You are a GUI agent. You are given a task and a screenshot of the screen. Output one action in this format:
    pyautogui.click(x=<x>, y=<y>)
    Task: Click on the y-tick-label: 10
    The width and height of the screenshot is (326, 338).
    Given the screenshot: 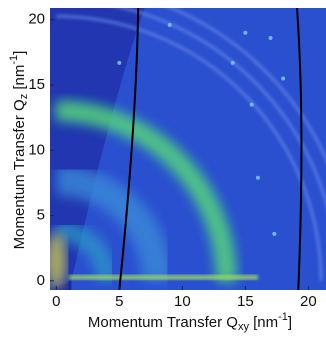 What is the action you would take?
    pyautogui.click(x=36, y=149)
    